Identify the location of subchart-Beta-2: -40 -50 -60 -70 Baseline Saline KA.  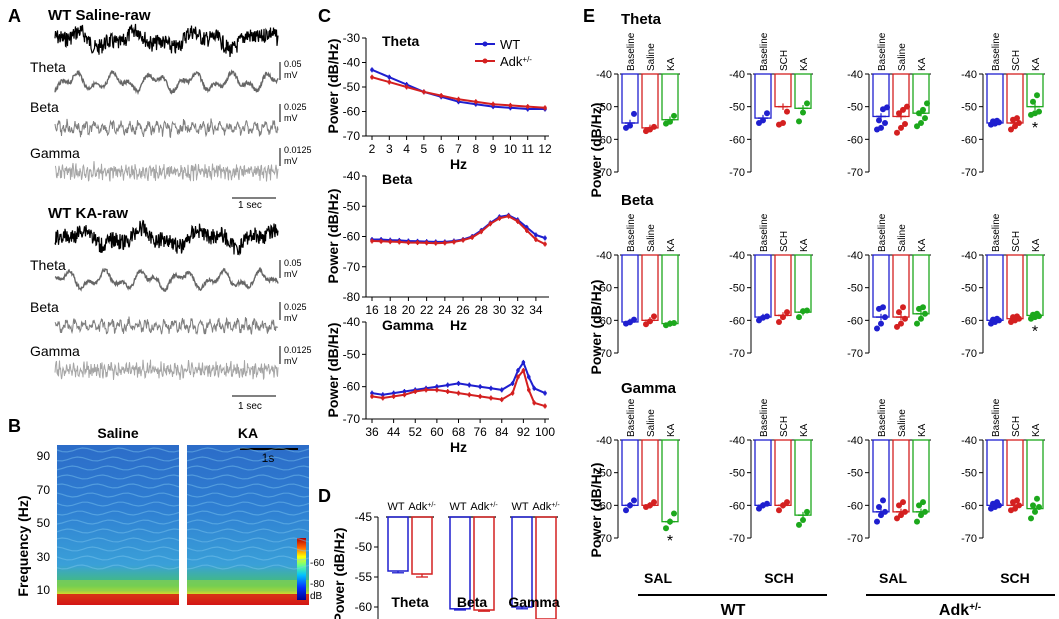
(889, 286).